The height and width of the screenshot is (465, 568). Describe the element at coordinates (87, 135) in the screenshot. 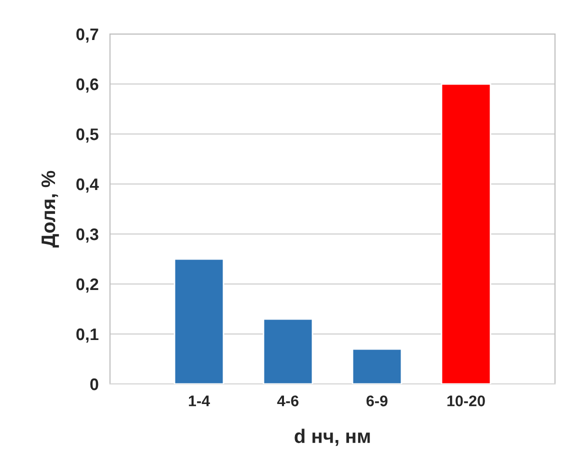

I see `y-tick-label: 0,5` at that location.